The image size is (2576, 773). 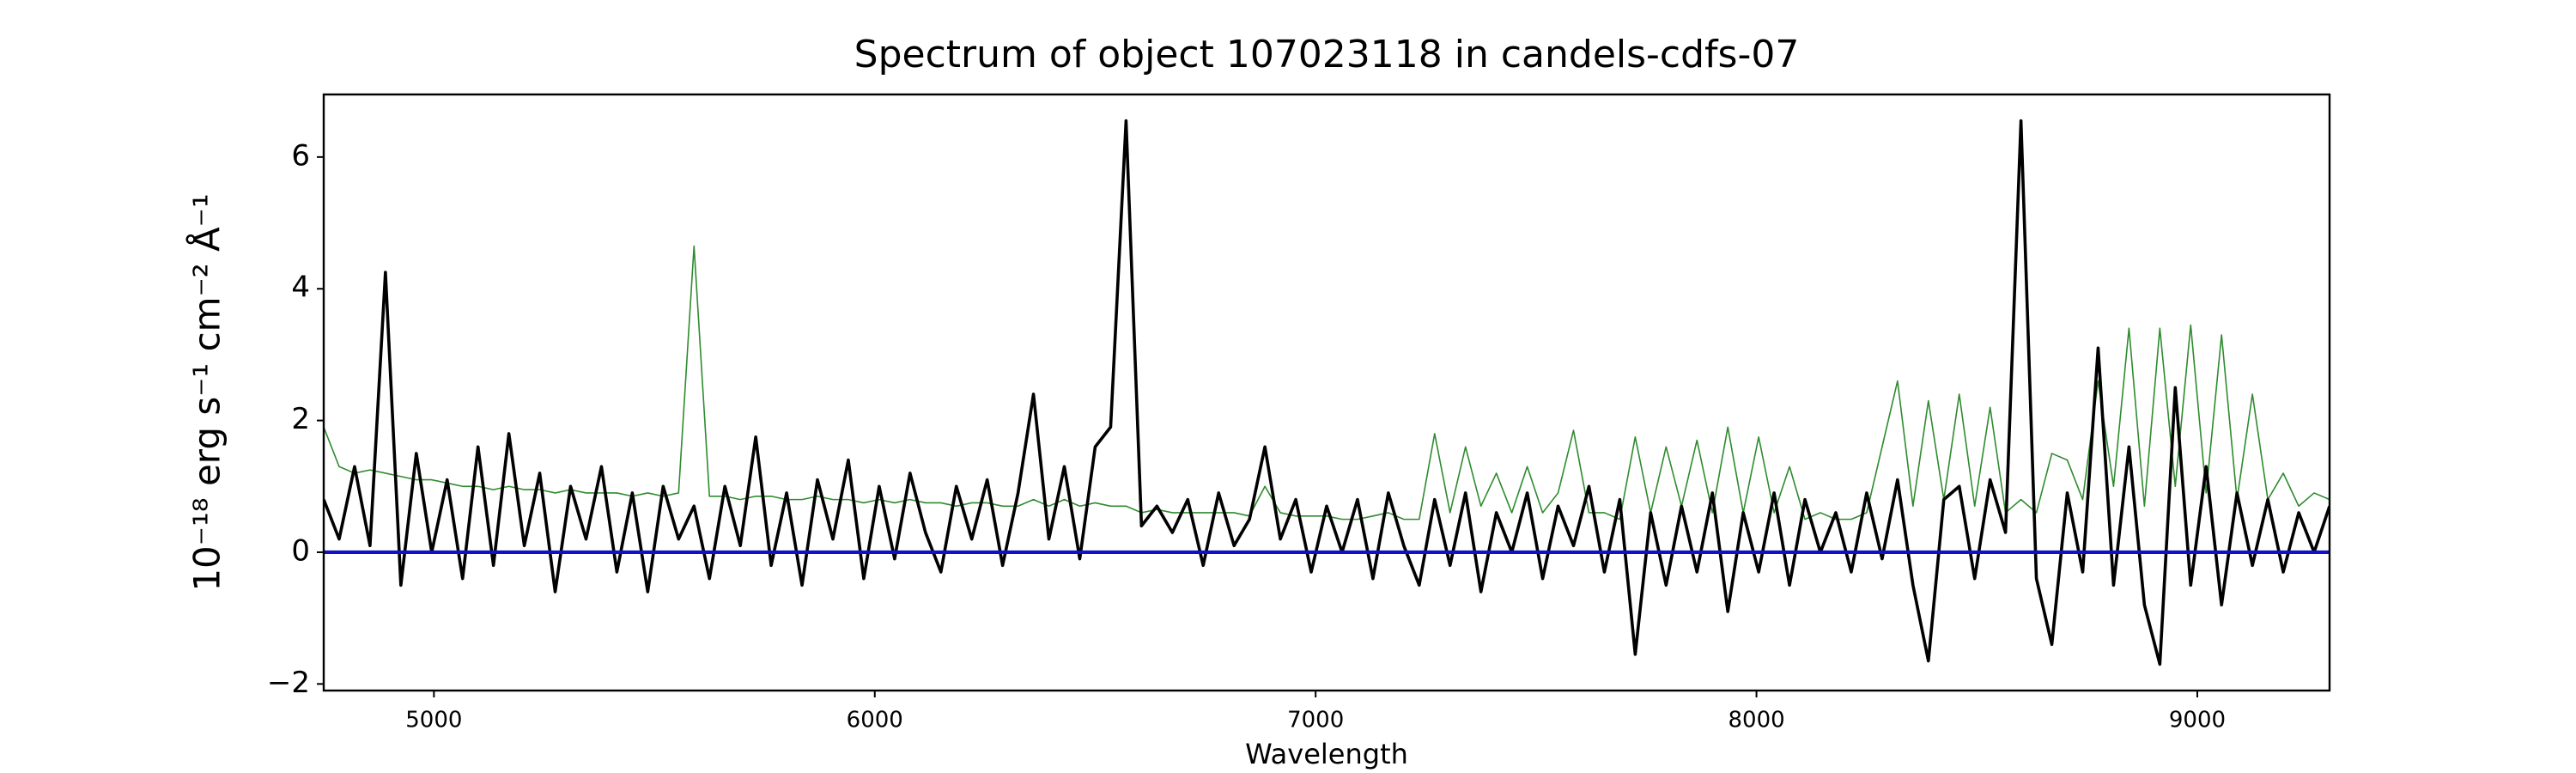 I want to click on x-tick-label: 8000, so click(x=1756, y=720).